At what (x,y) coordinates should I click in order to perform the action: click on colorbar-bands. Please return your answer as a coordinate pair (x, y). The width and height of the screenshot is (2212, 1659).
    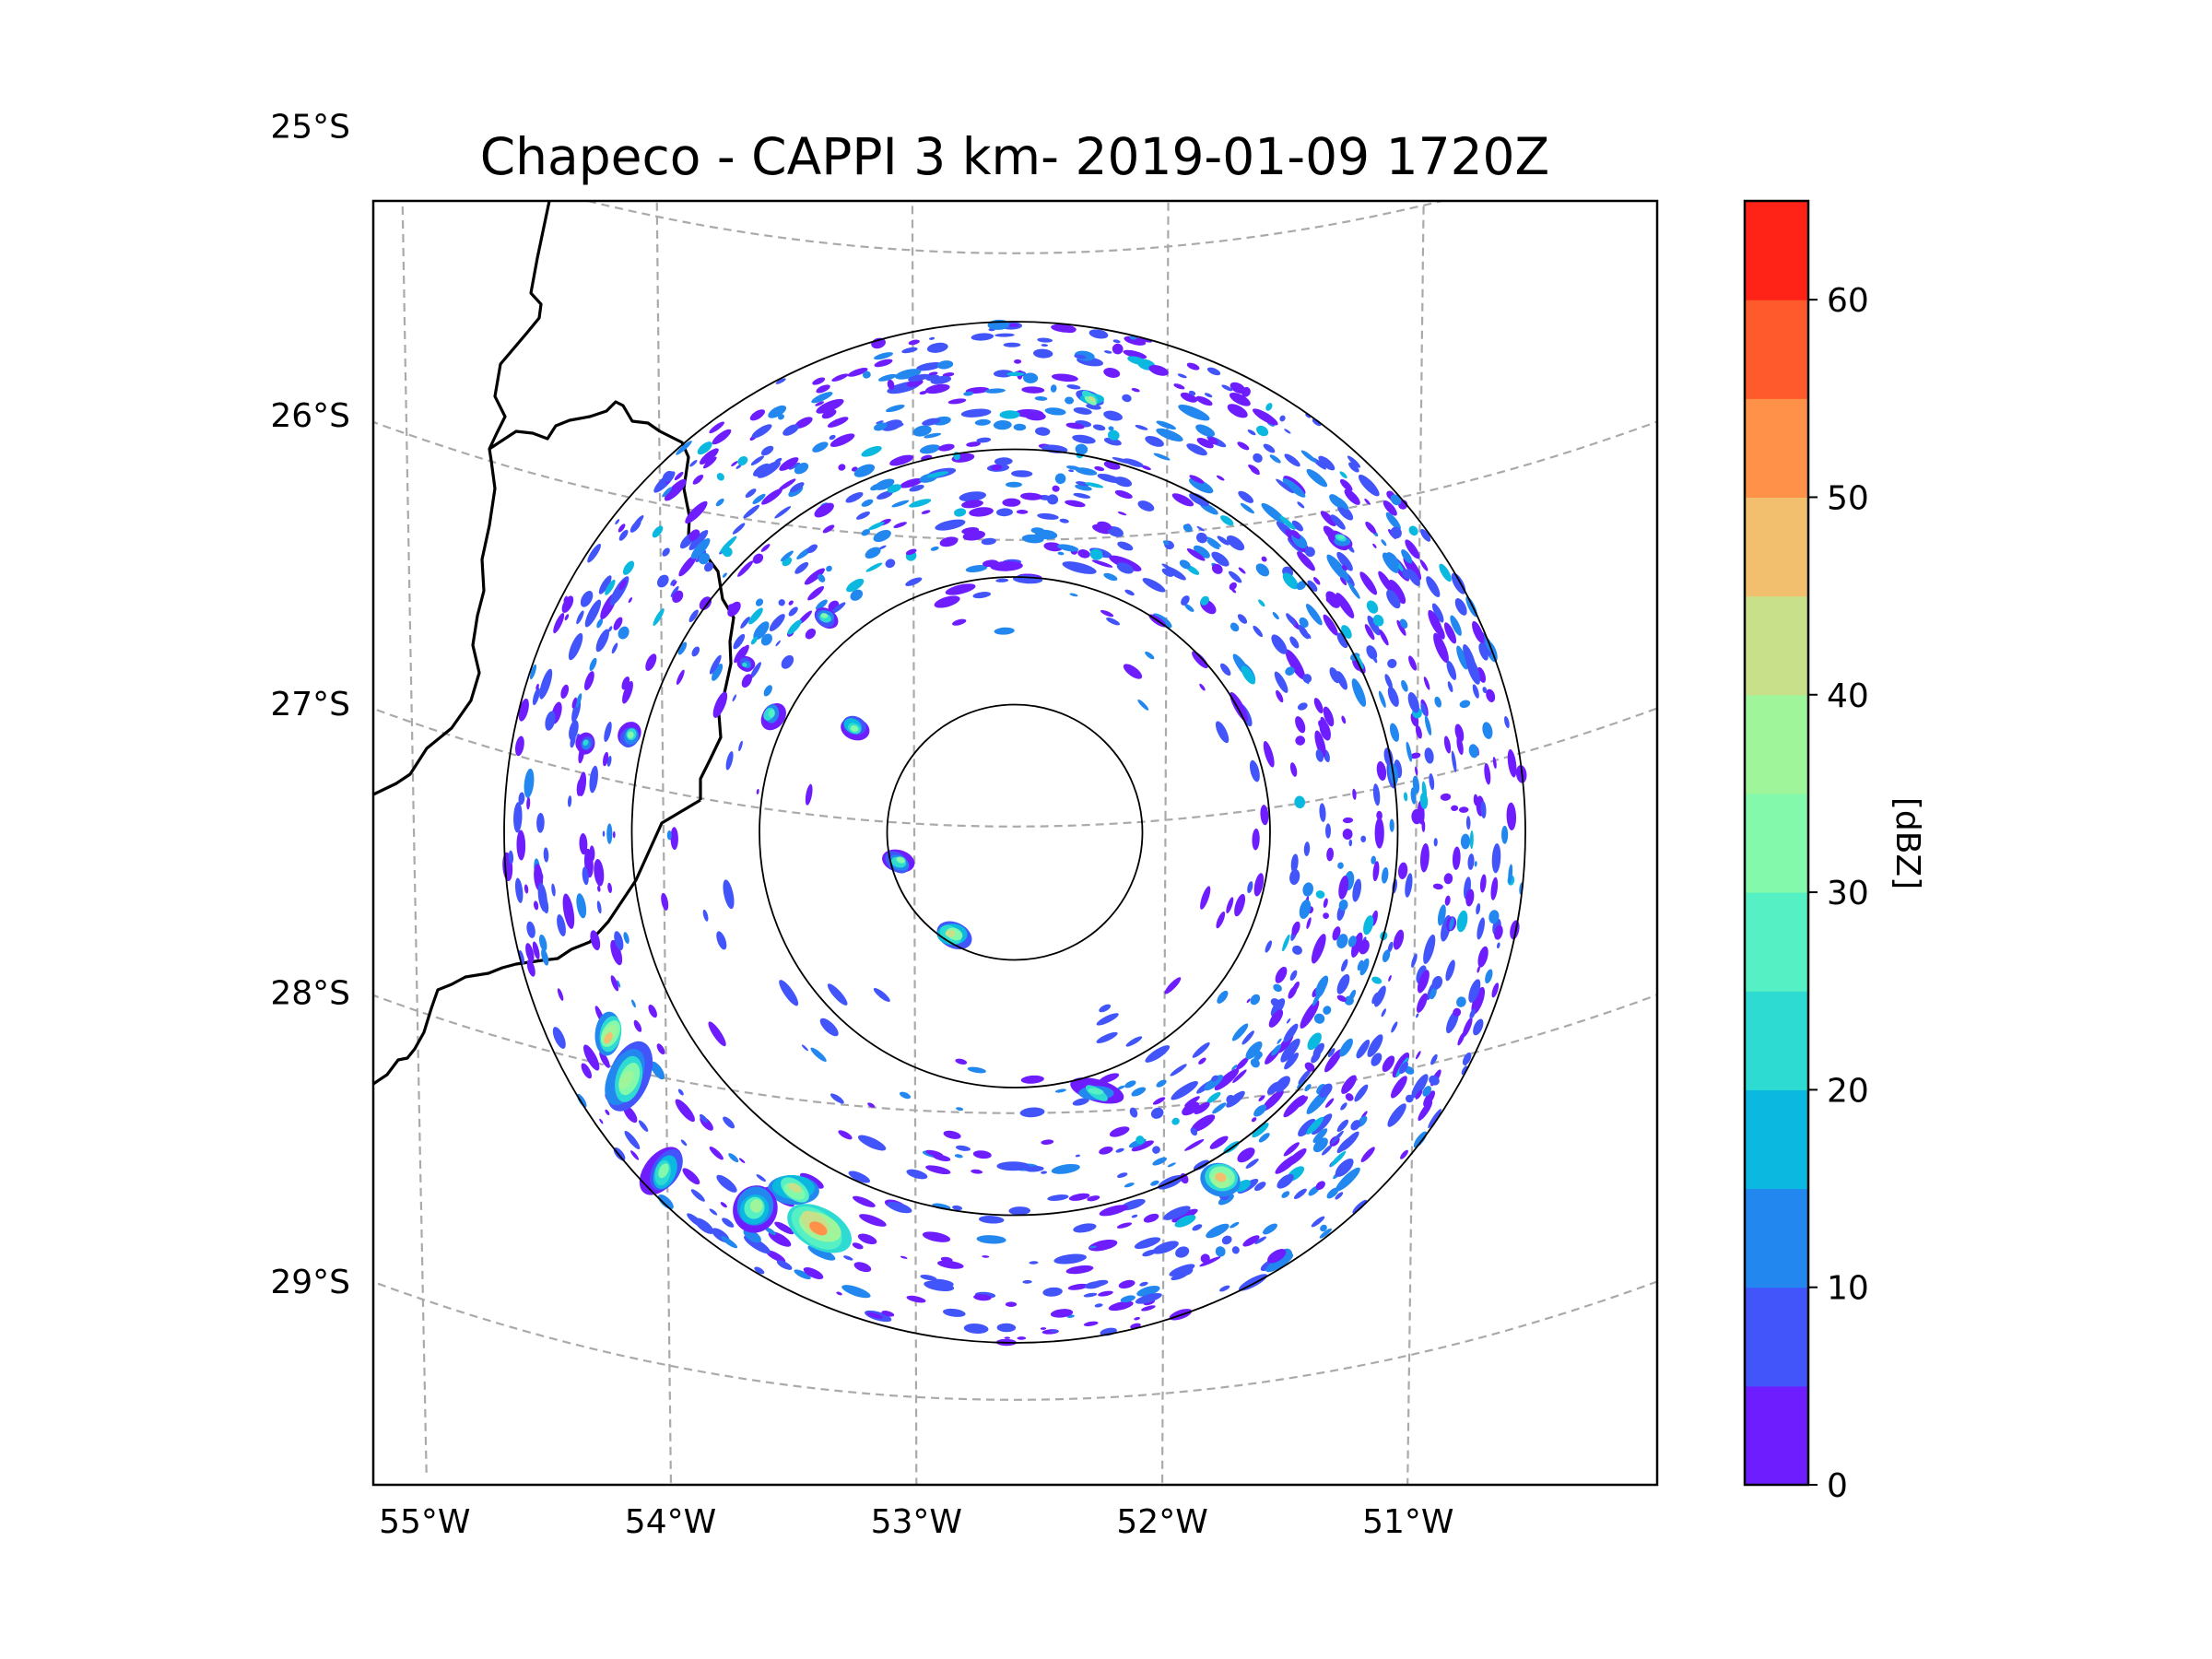
    Looking at the image, I should click on (1776, 843).